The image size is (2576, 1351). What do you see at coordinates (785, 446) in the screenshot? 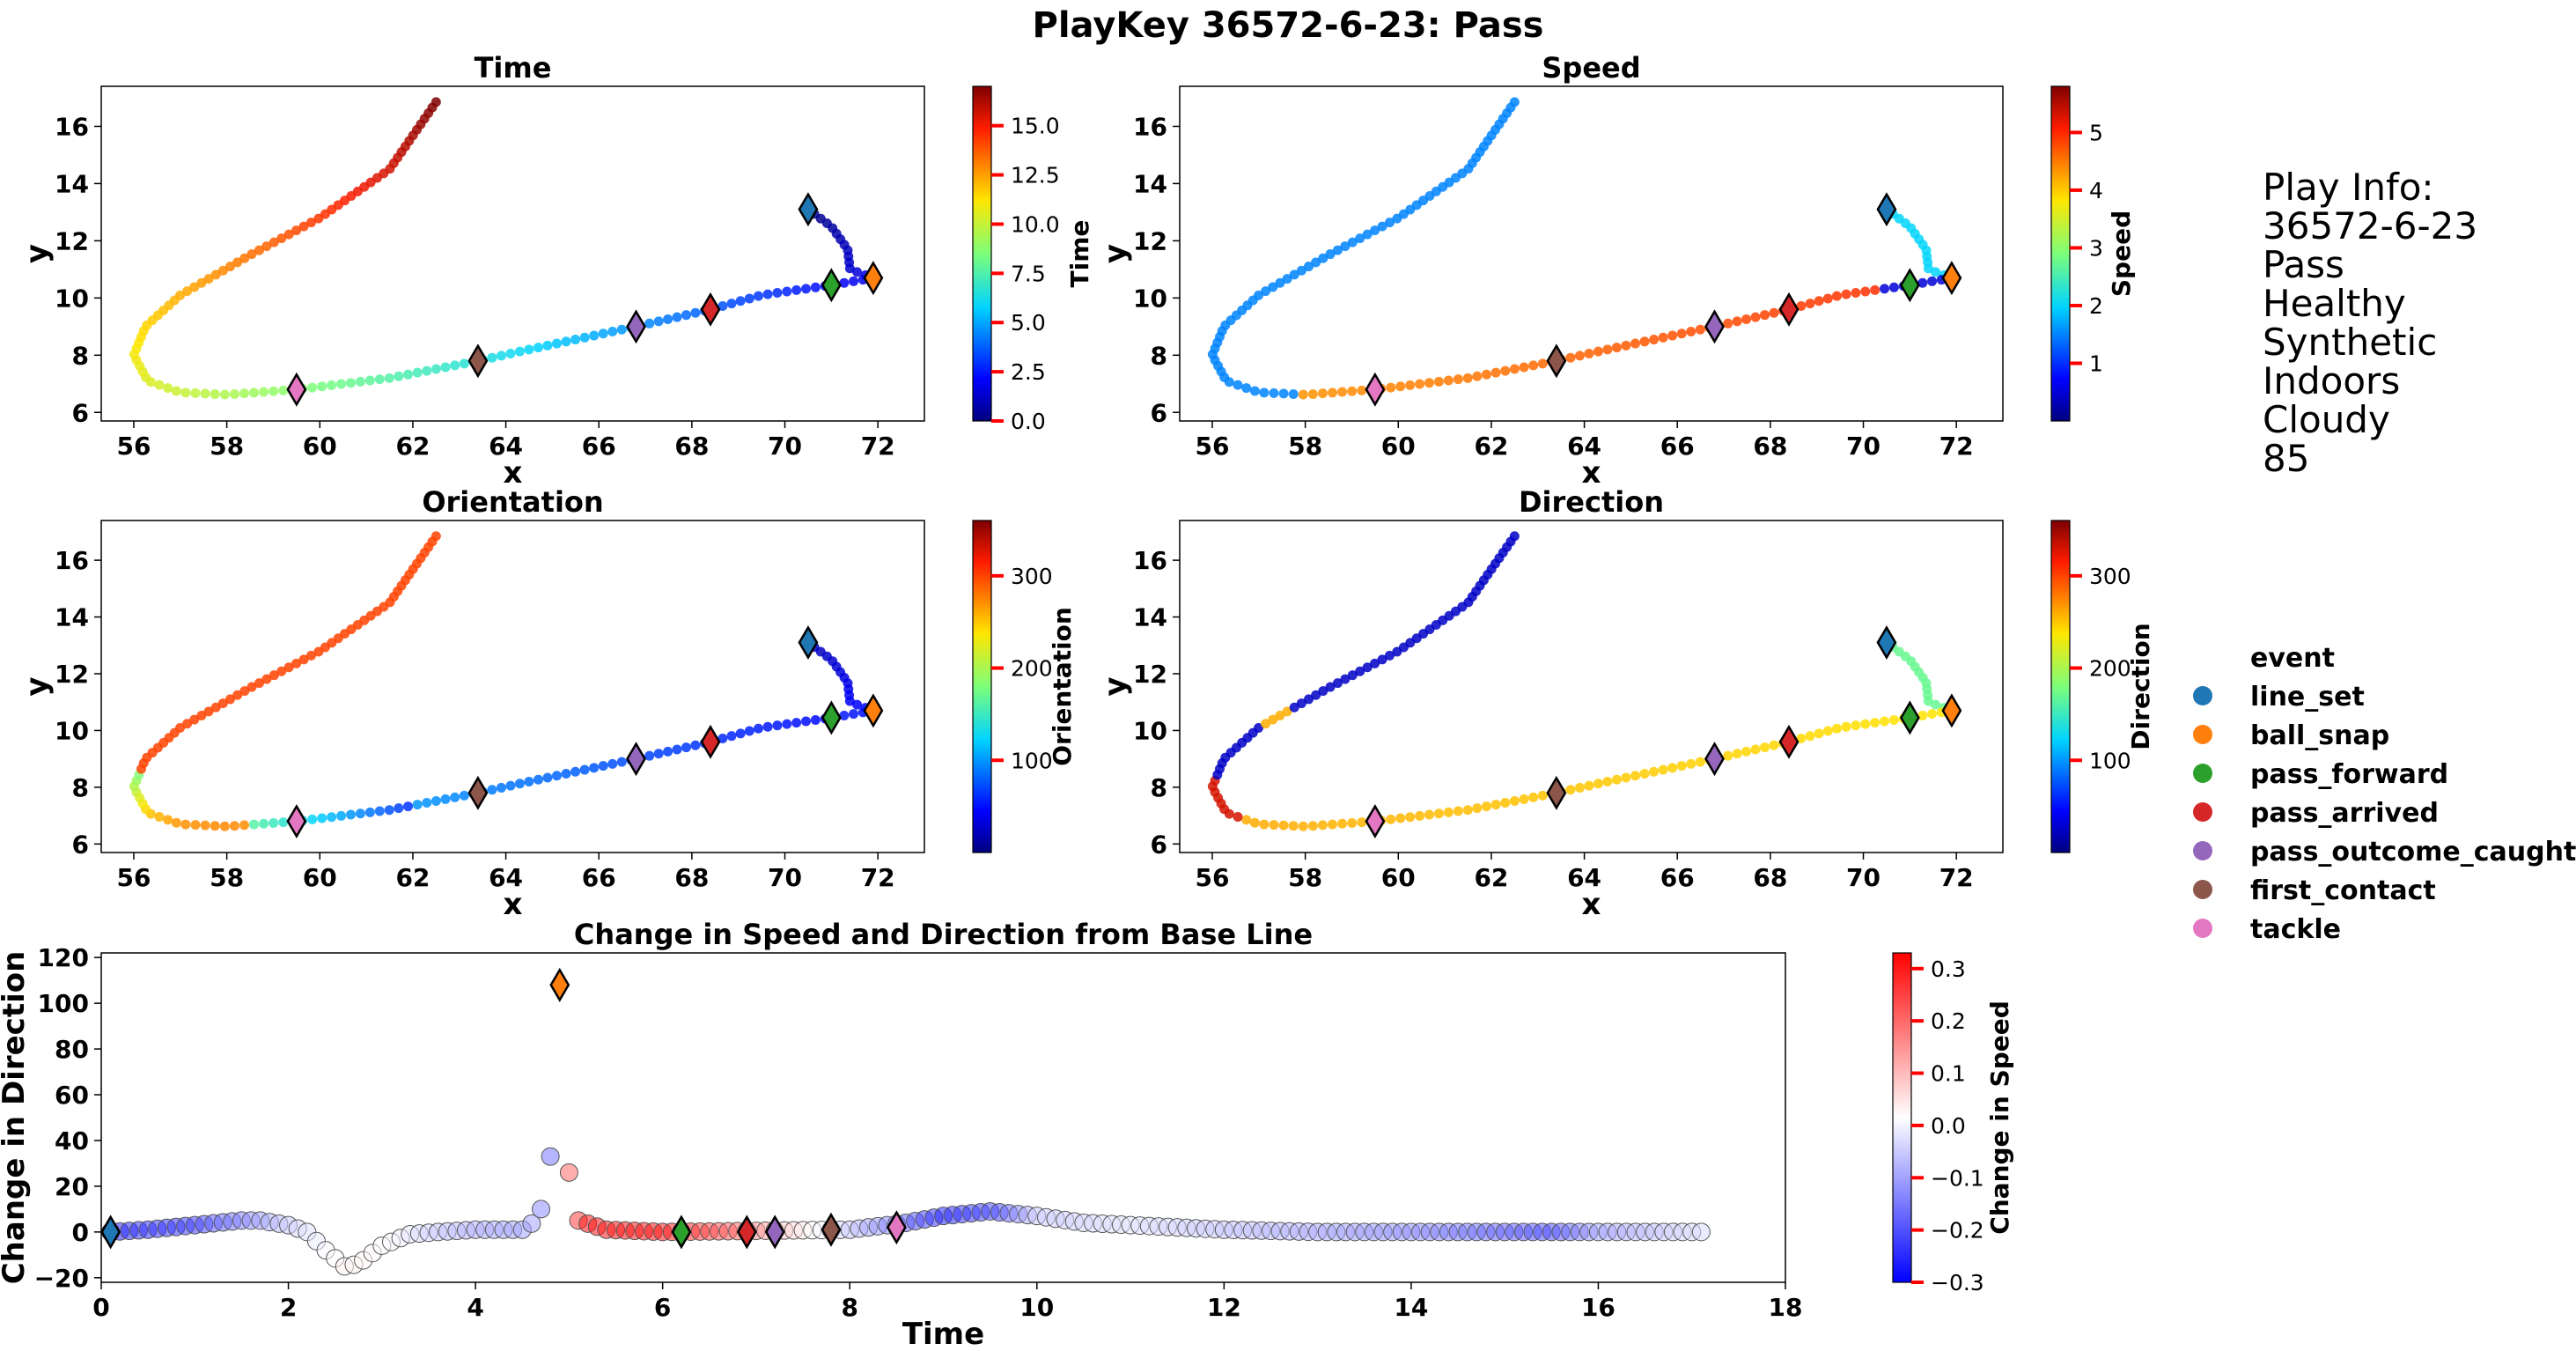
I see `x-tick-label: 70` at bounding box center [785, 446].